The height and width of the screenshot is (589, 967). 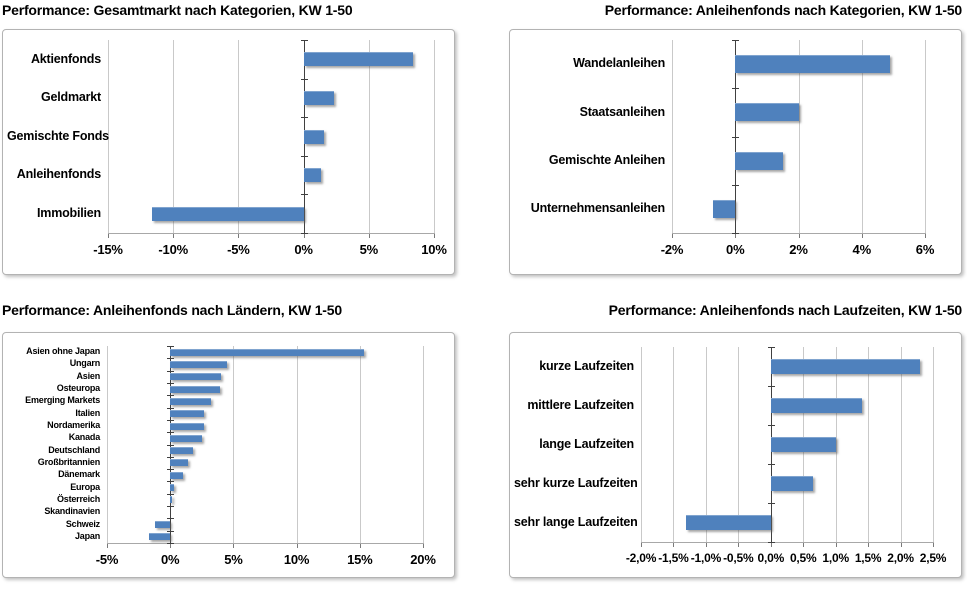 What do you see at coordinates (586, 365) in the screenshot?
I see `category-label-kurze-laufzeiten: kurze Laufzeiten` at bounding box center [586, 365].